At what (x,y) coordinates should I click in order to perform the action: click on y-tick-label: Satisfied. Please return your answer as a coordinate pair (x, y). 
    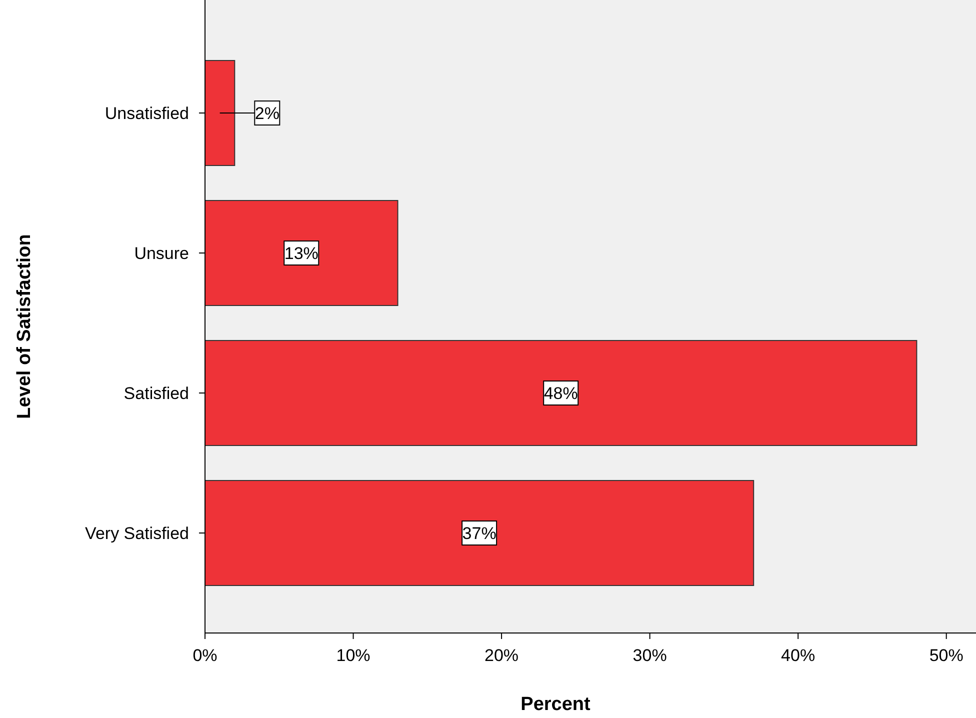
    Looking at the image, I should click on (156, 393).